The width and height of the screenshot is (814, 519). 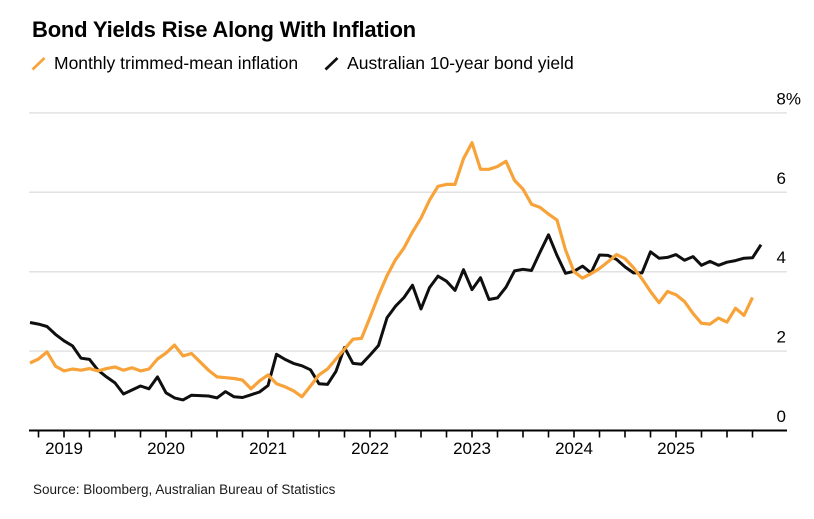 What do you see at coordinates (781, 416) in the screenshot?
I see `y-axis-label-0: 0` at bounding box center [781, 416].